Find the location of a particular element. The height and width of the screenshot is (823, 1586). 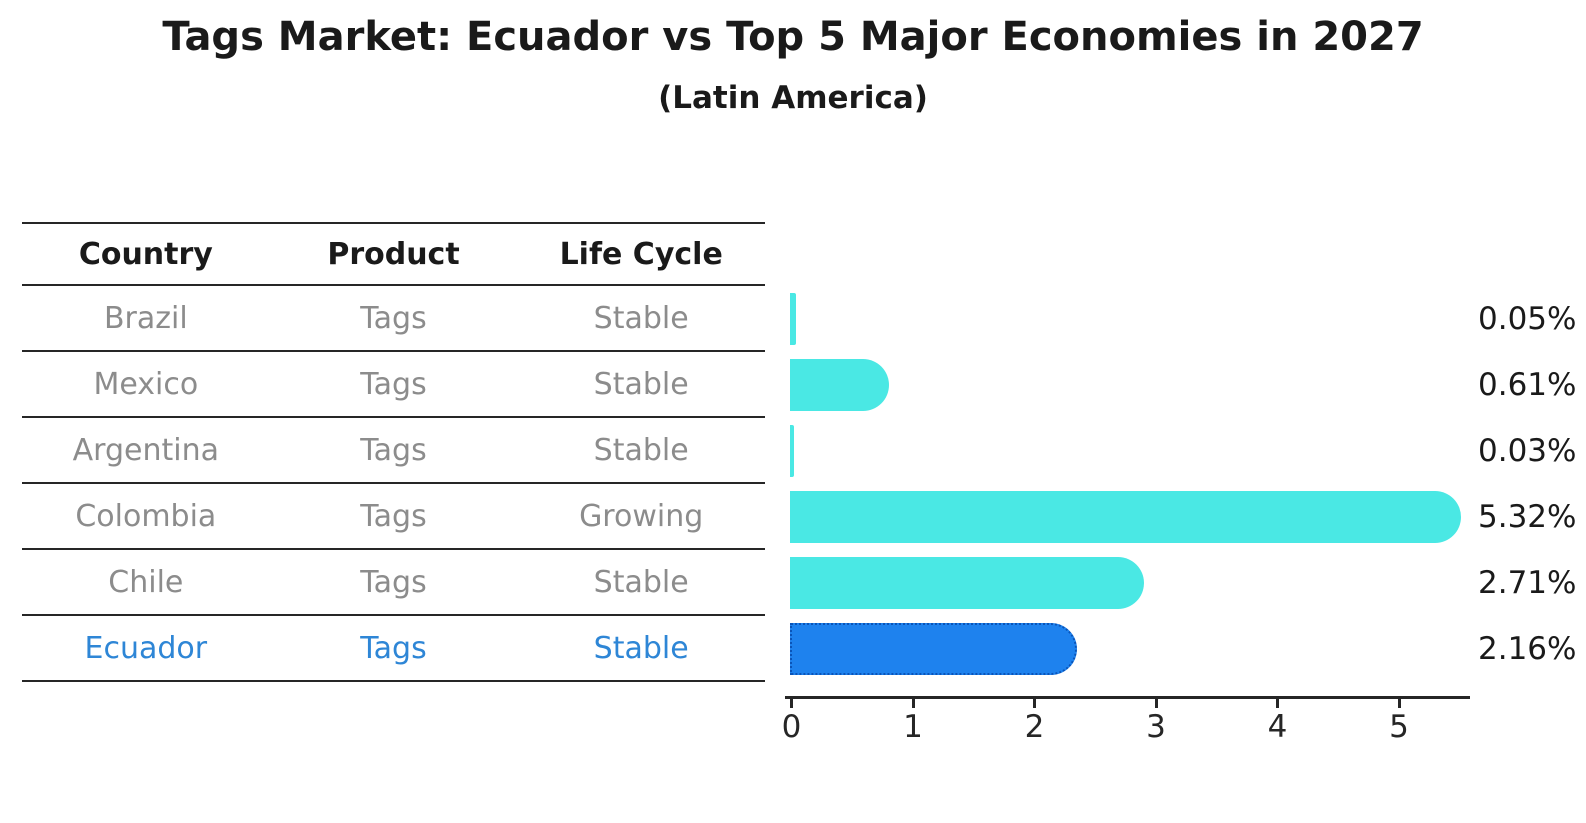

cell-lifecycle: Growing is located at coordinates (641, 516).